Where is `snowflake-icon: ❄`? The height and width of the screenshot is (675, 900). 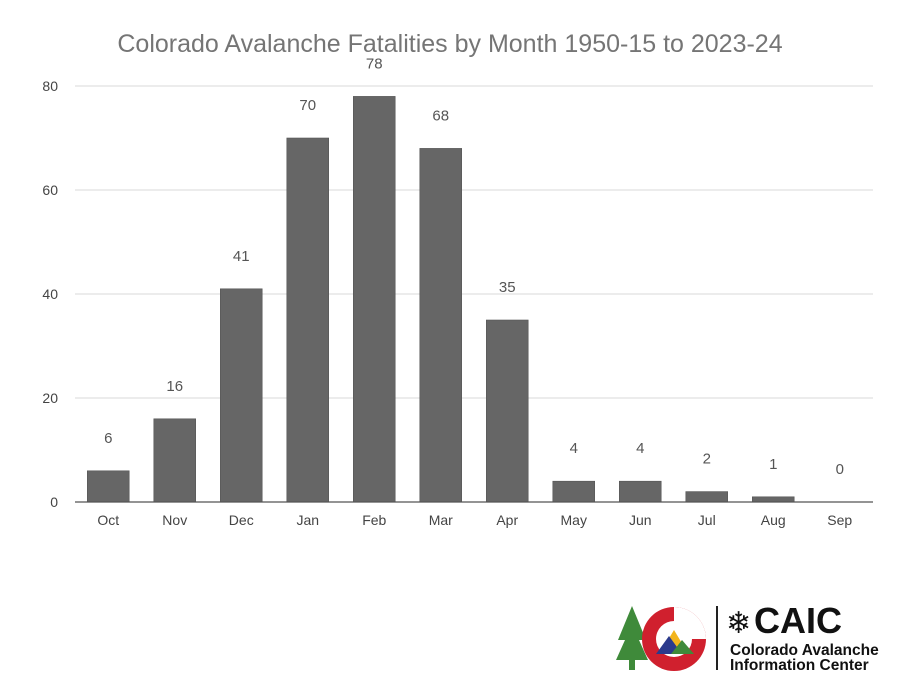 snowflake-icon: ❄ is located at coordinates (739, 623).